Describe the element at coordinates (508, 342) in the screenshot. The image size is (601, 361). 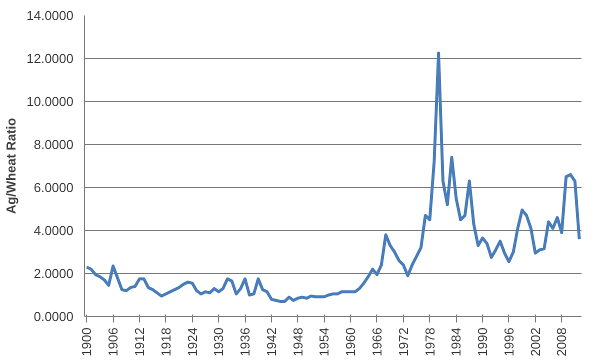
I see `x-tick-label: 1996` at that location.